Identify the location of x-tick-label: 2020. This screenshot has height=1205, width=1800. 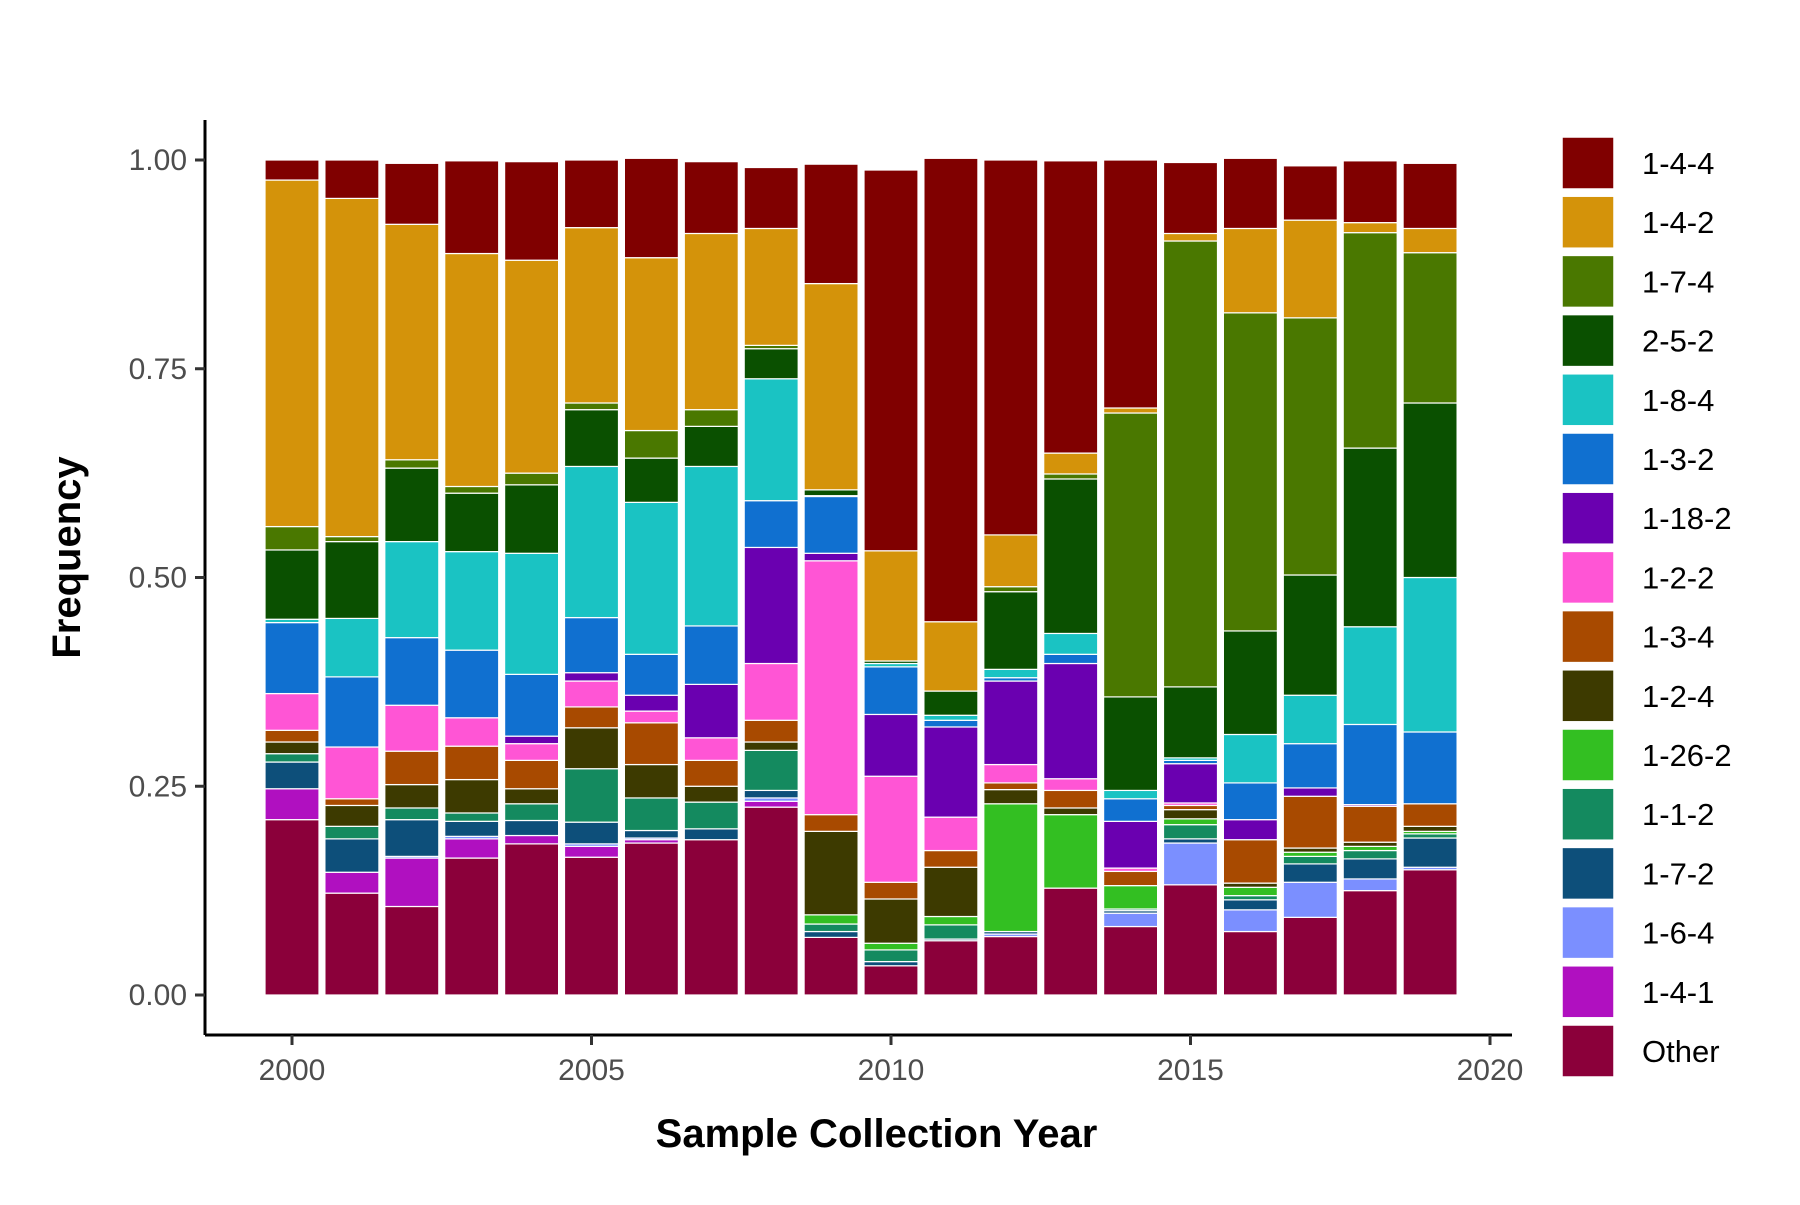
(1490, 1070).